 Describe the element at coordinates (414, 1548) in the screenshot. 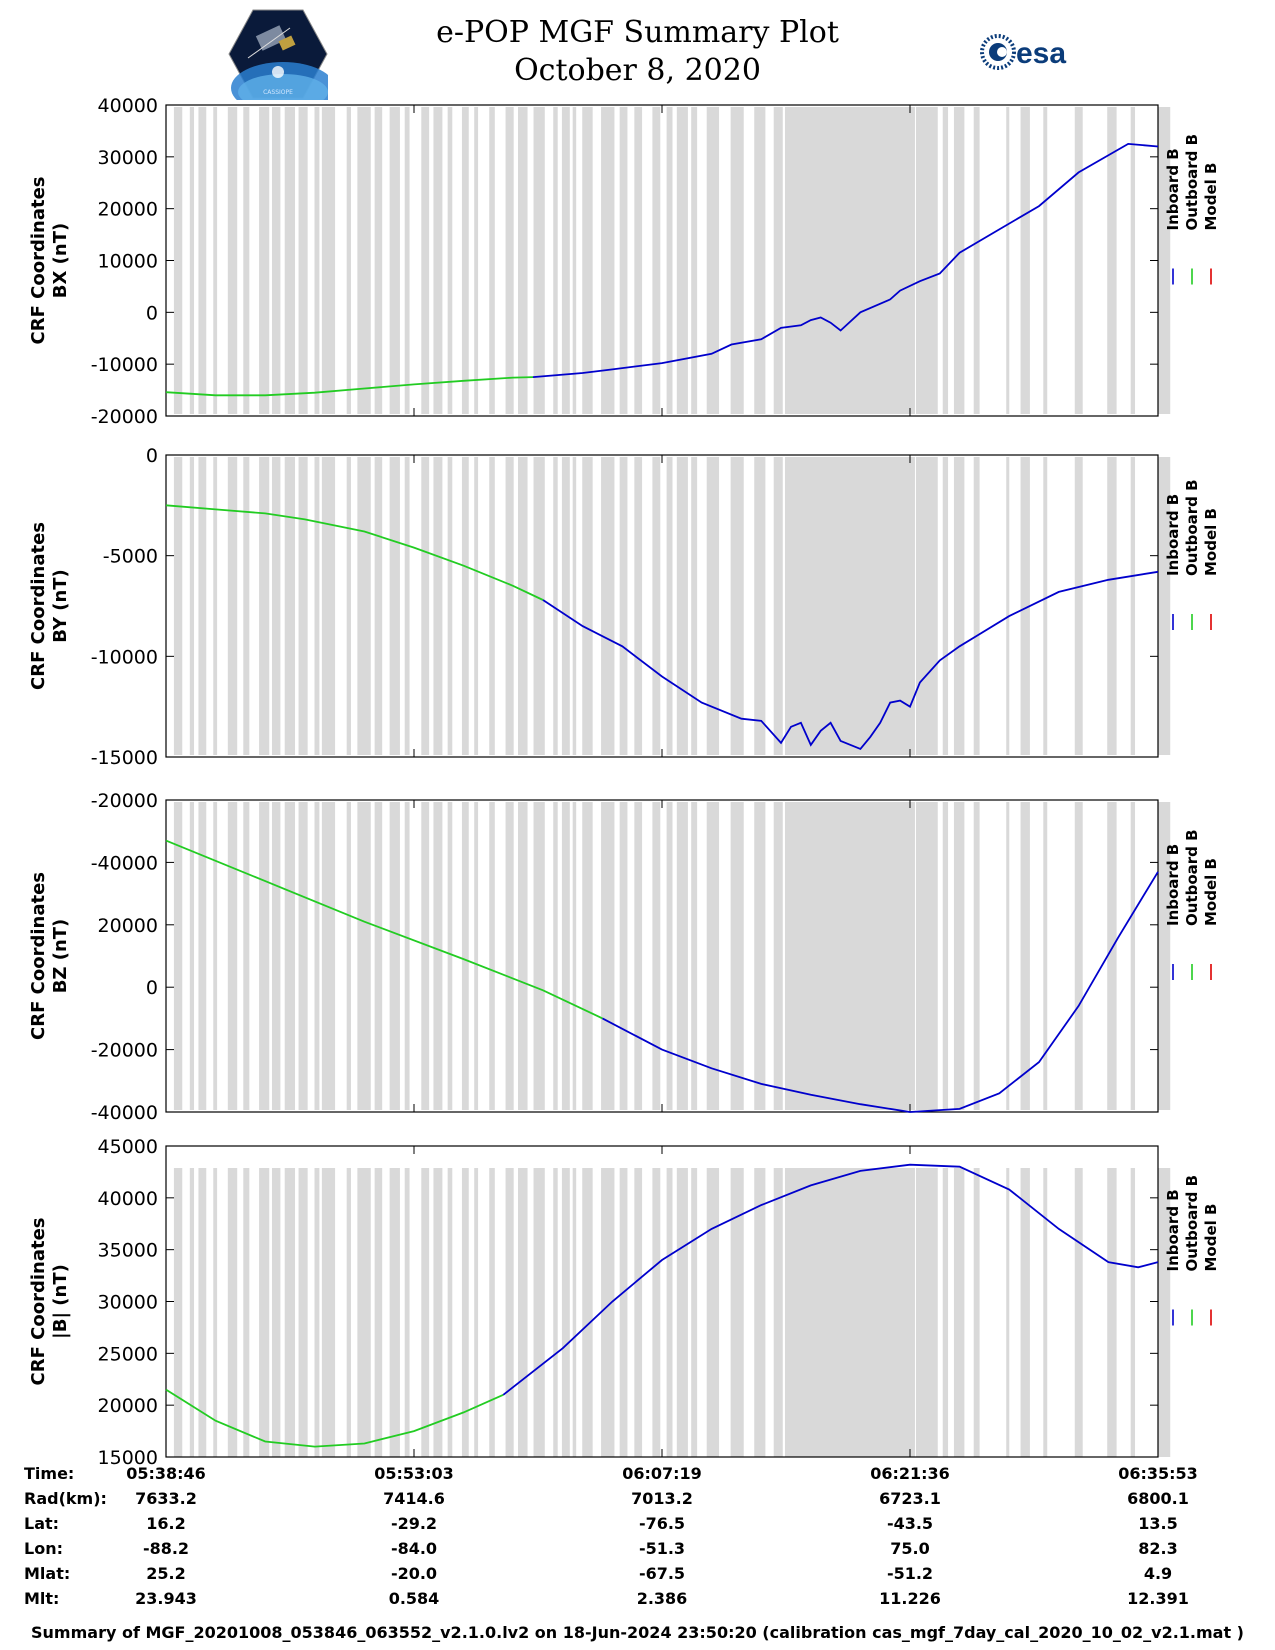

I see `orbit-cell: -84.0` at that location.